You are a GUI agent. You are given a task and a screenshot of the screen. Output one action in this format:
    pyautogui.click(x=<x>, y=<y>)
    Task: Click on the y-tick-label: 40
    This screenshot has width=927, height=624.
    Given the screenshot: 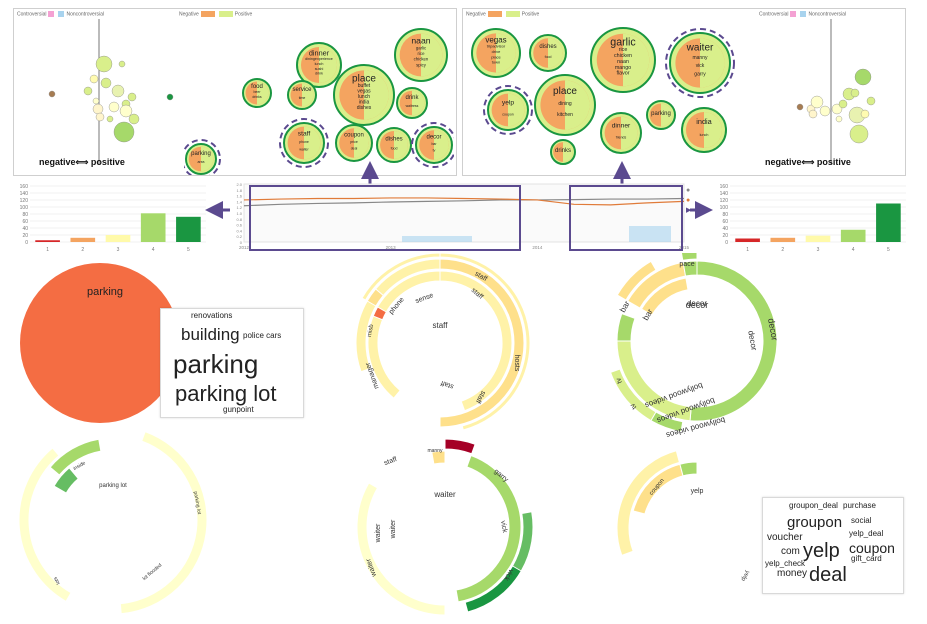 What is the action you would take?
    pyautogui.click(x=25, y=229)
    